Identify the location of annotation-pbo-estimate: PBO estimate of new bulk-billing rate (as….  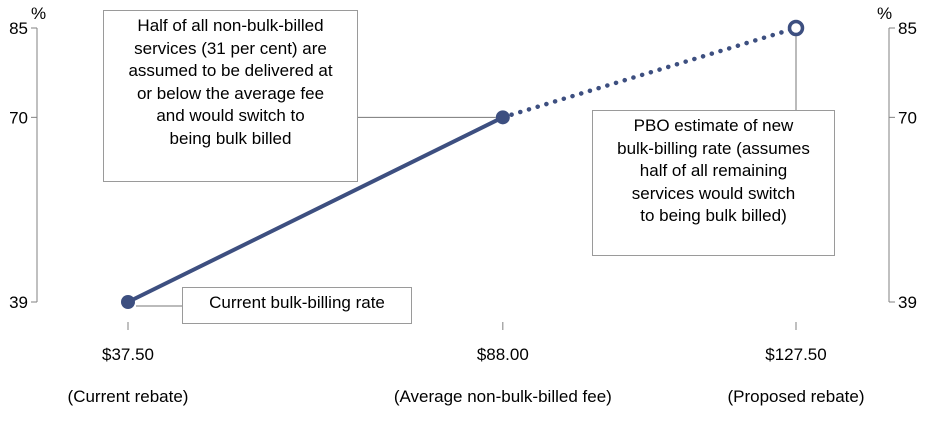
(713, 183).